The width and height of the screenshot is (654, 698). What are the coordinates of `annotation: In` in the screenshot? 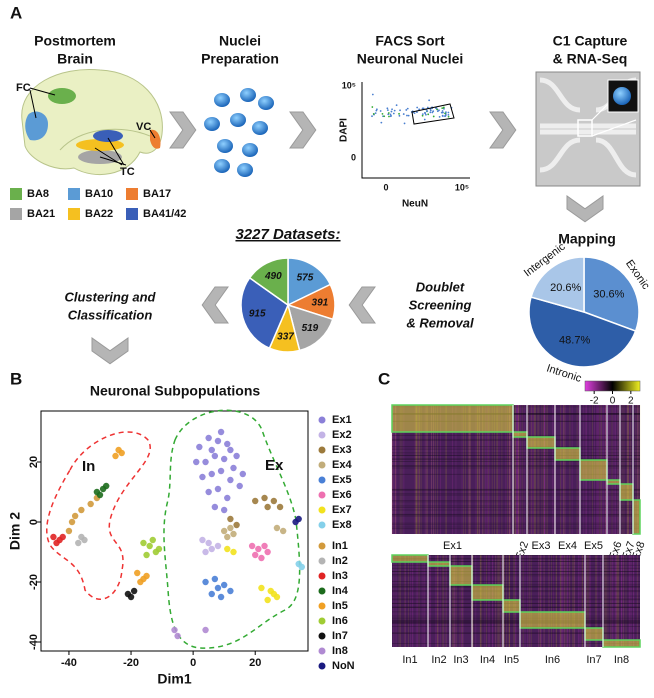 It's located at (88, 466).